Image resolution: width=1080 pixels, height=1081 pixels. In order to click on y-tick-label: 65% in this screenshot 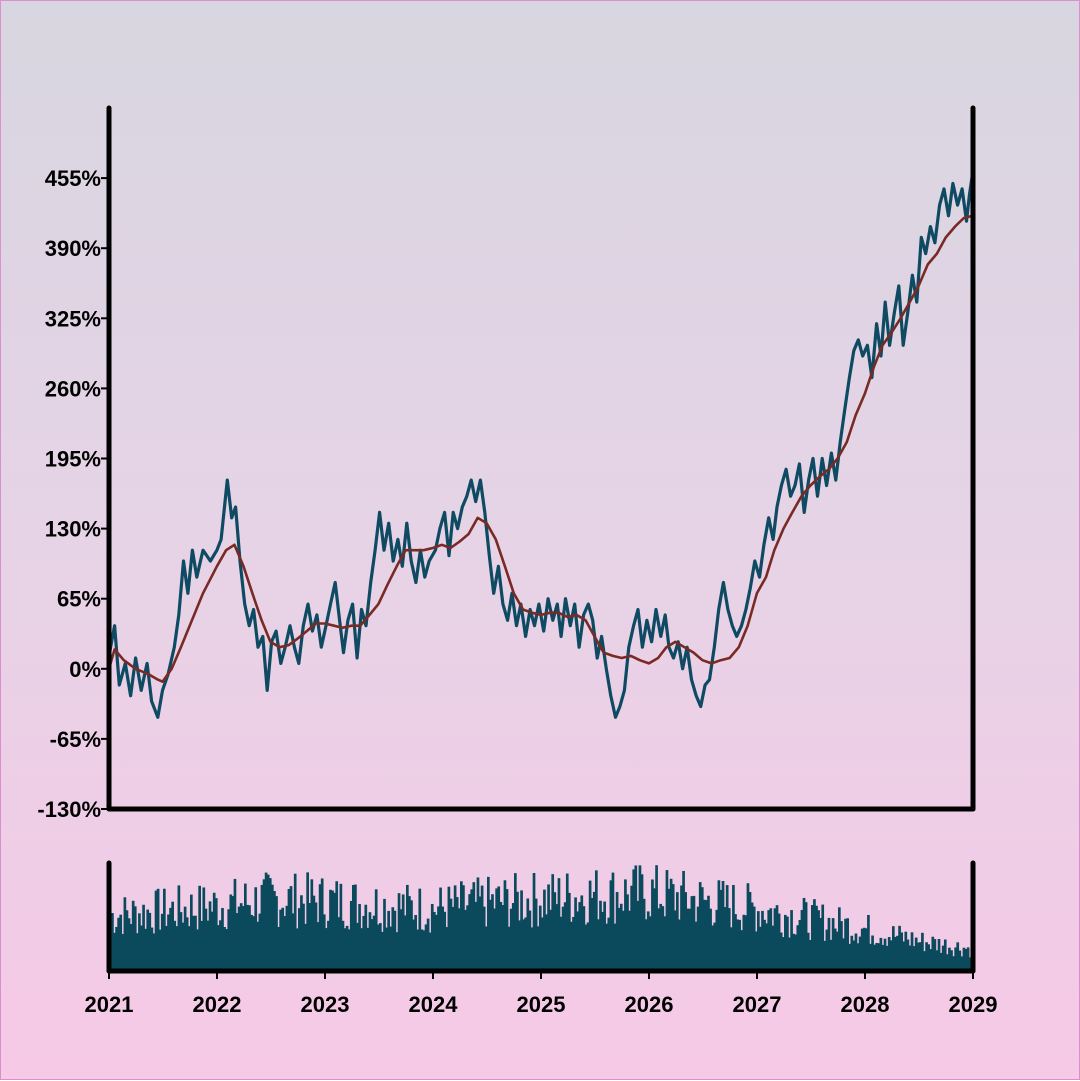, I will do `click(79, 599)`.